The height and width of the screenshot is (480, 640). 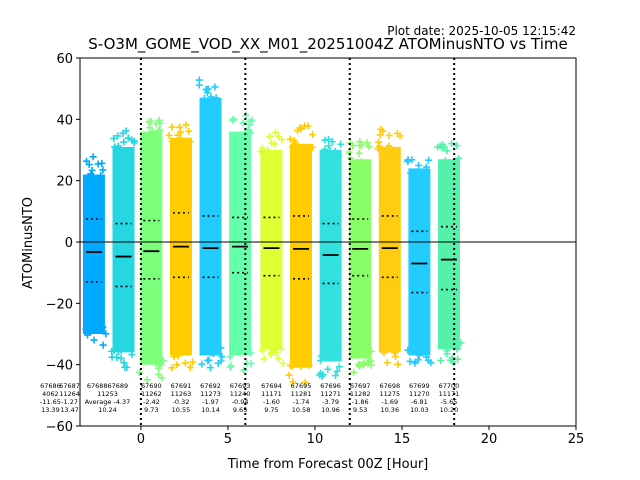 I want to click on orbit-stat-text: -1.60, so click(x=271, y=402).